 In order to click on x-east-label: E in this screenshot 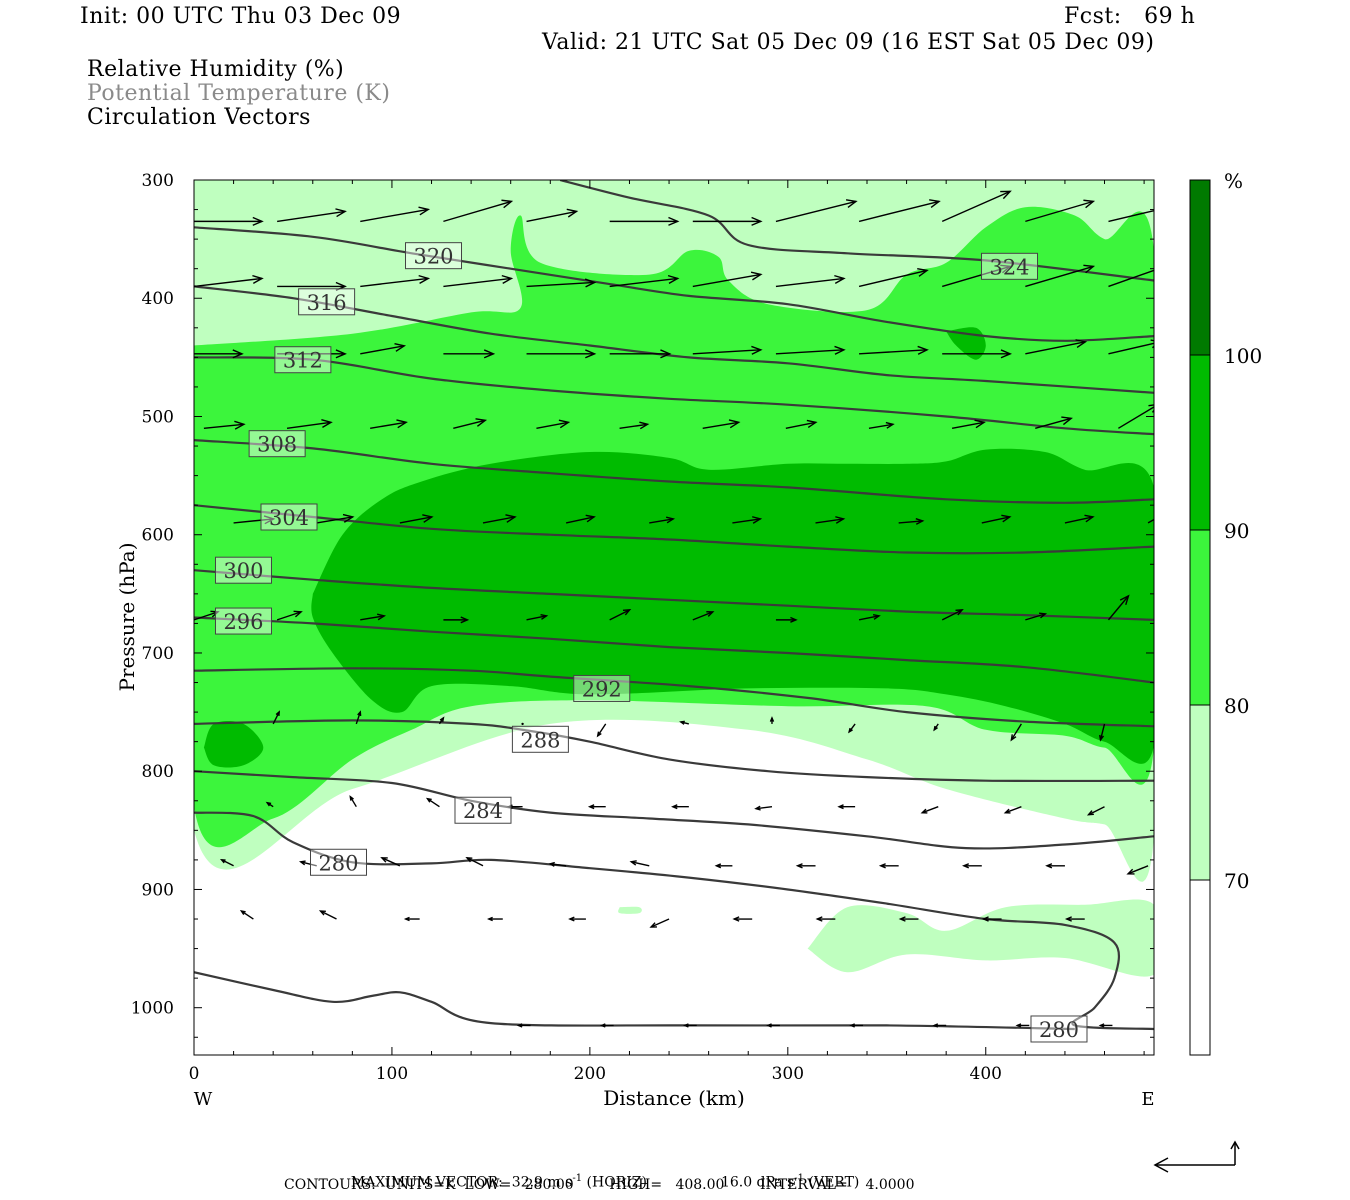, I will do `click(1147, 1099)`.